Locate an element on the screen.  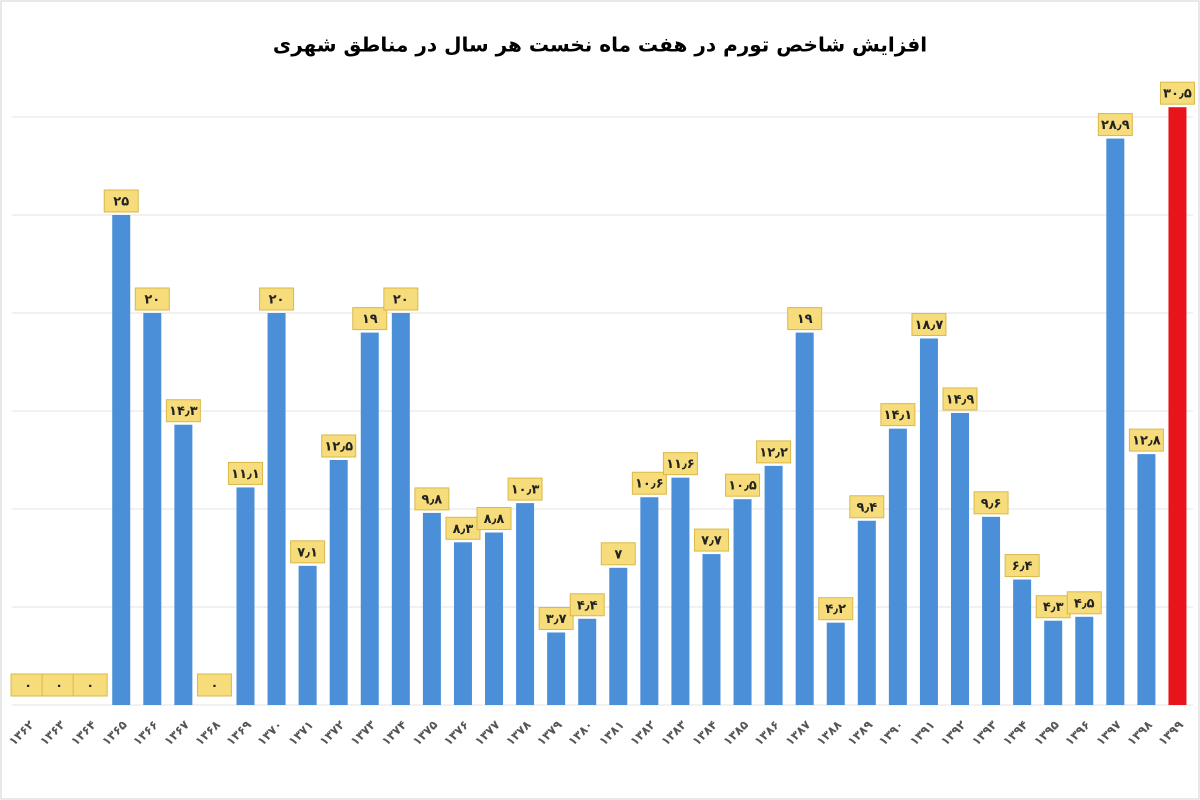
value-label: ۹٫۴ is located at coordinates (866, 507).